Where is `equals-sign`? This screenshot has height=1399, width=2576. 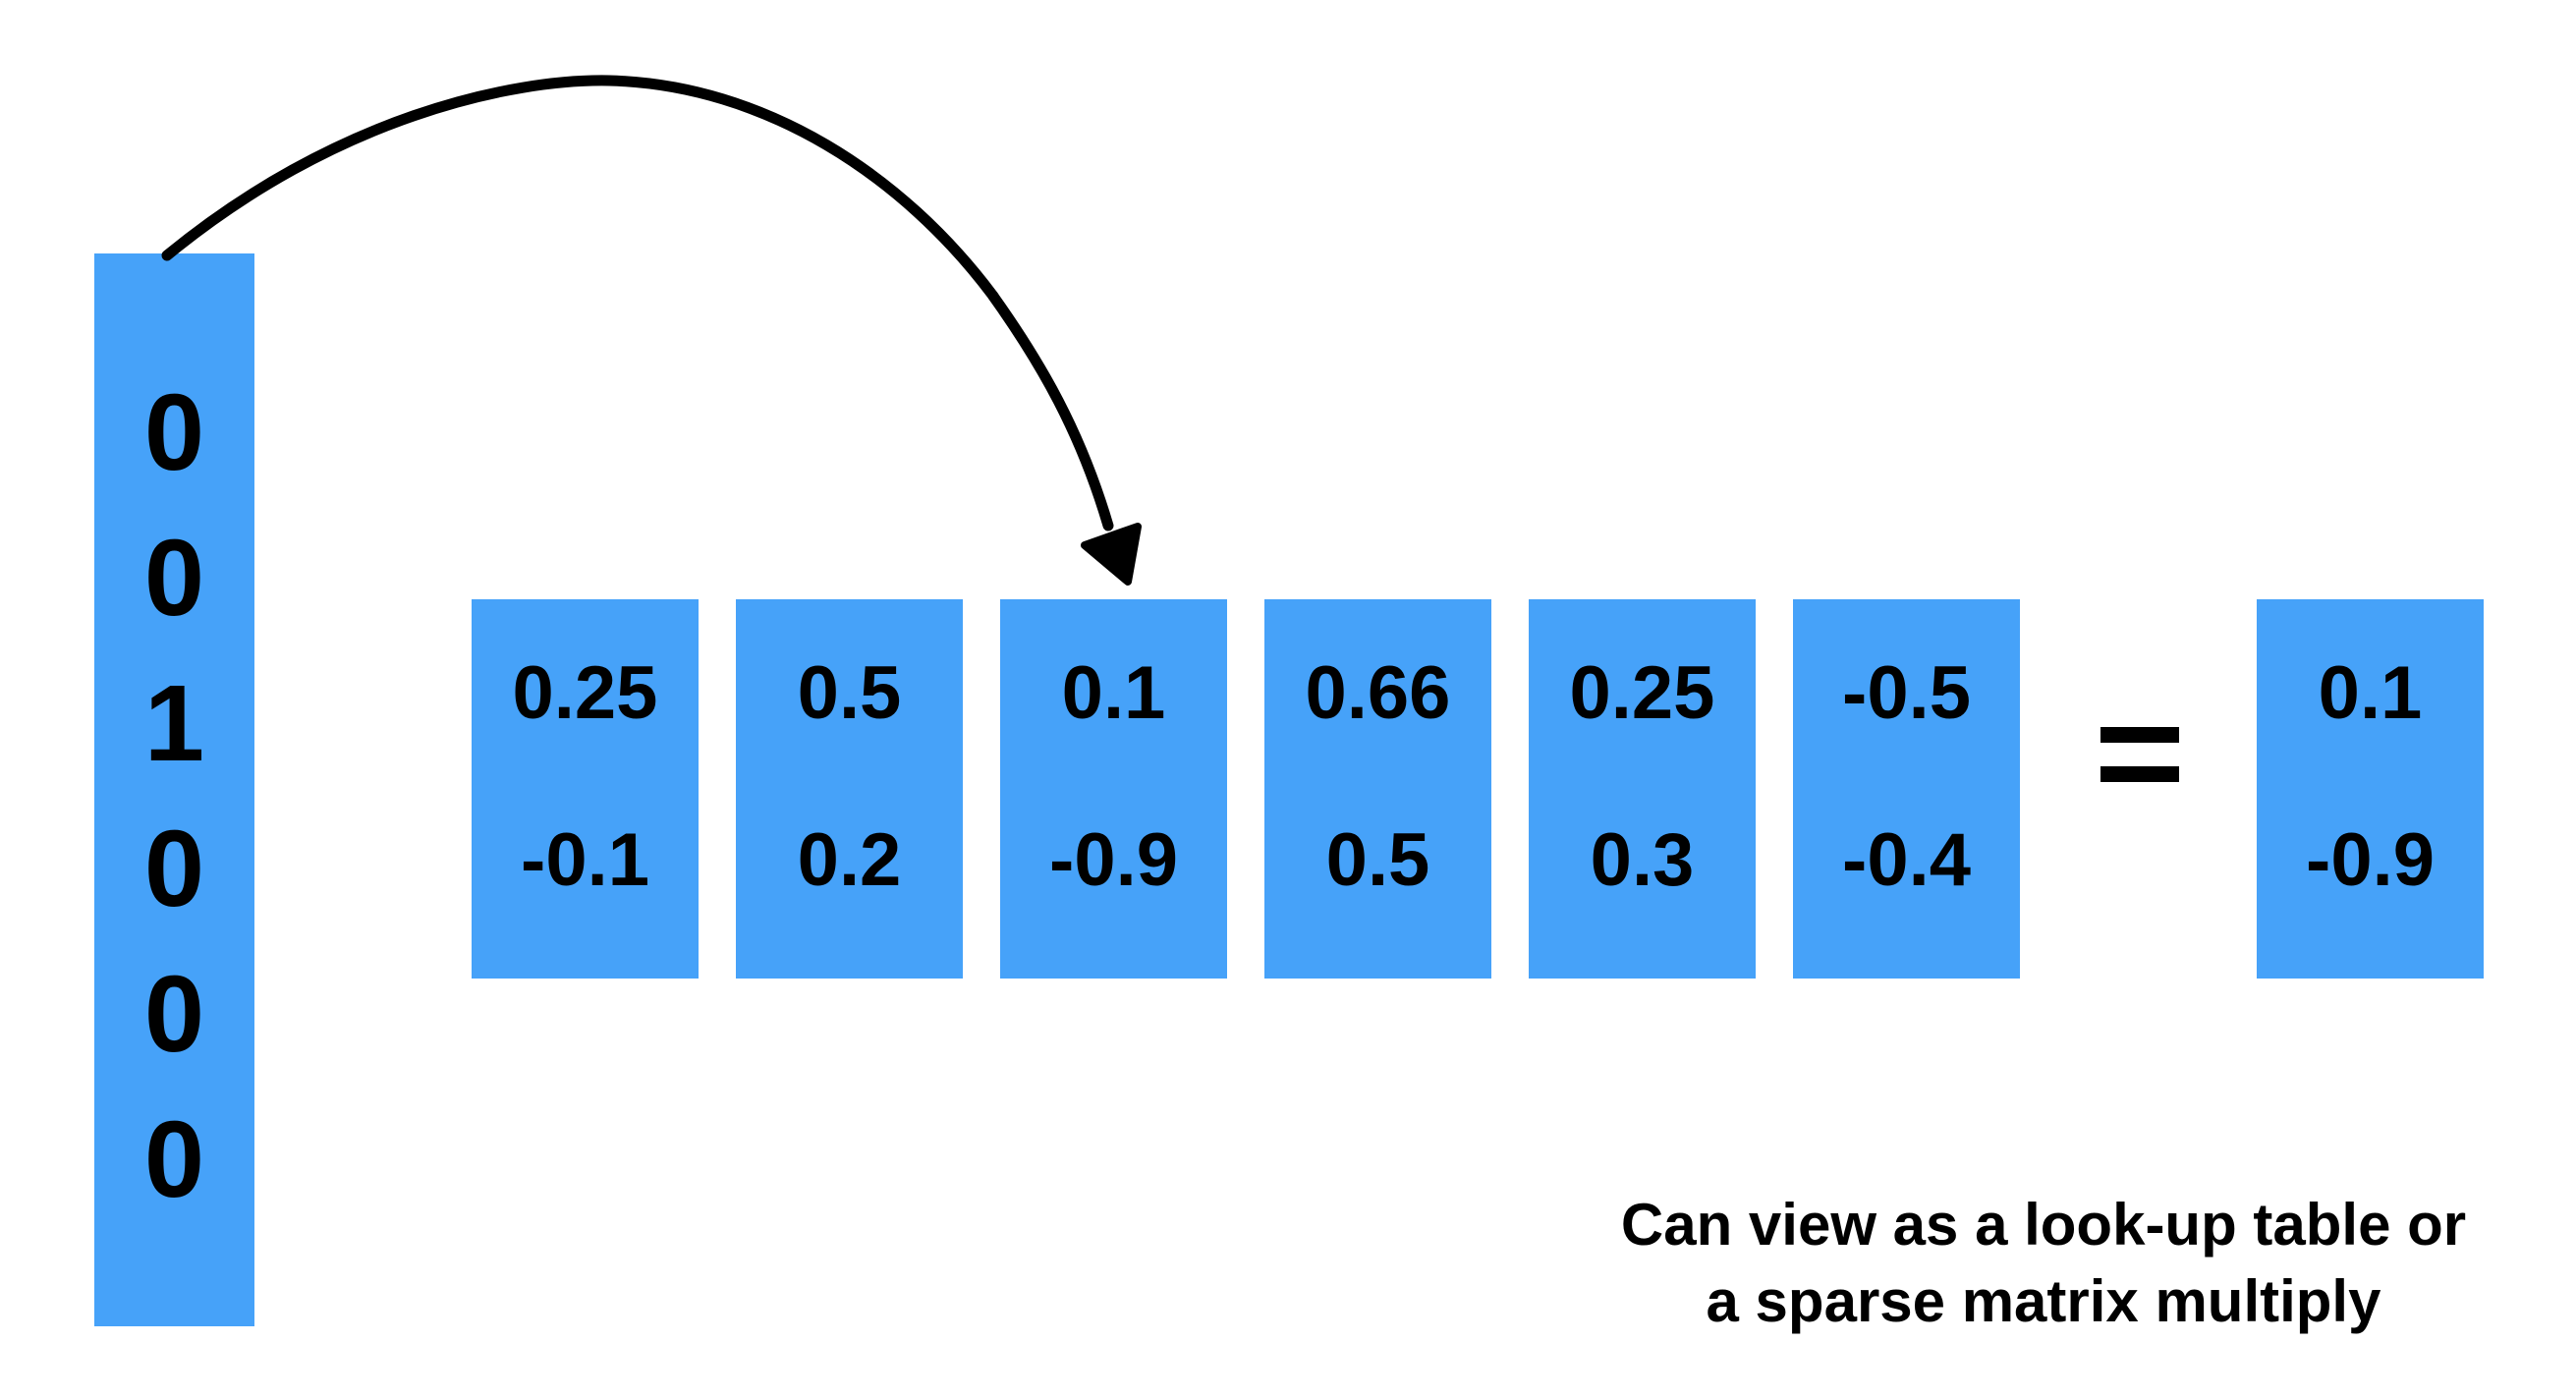
equals-sign is located at coordinates (2139, 761).